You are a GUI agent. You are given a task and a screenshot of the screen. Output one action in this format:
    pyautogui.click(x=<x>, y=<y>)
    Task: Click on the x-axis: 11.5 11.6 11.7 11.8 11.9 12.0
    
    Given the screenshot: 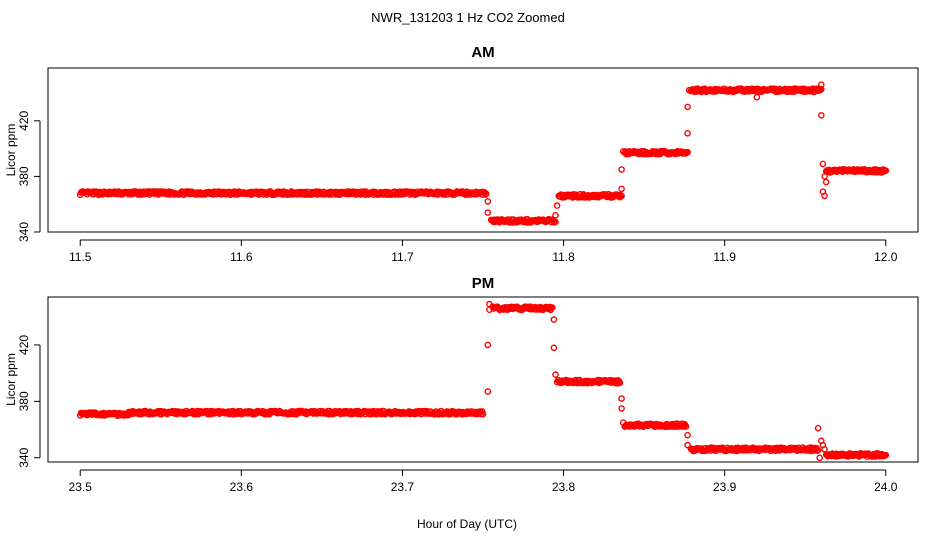 What is the action you would take?
    pyautogui.click(x=483, y=251)
    